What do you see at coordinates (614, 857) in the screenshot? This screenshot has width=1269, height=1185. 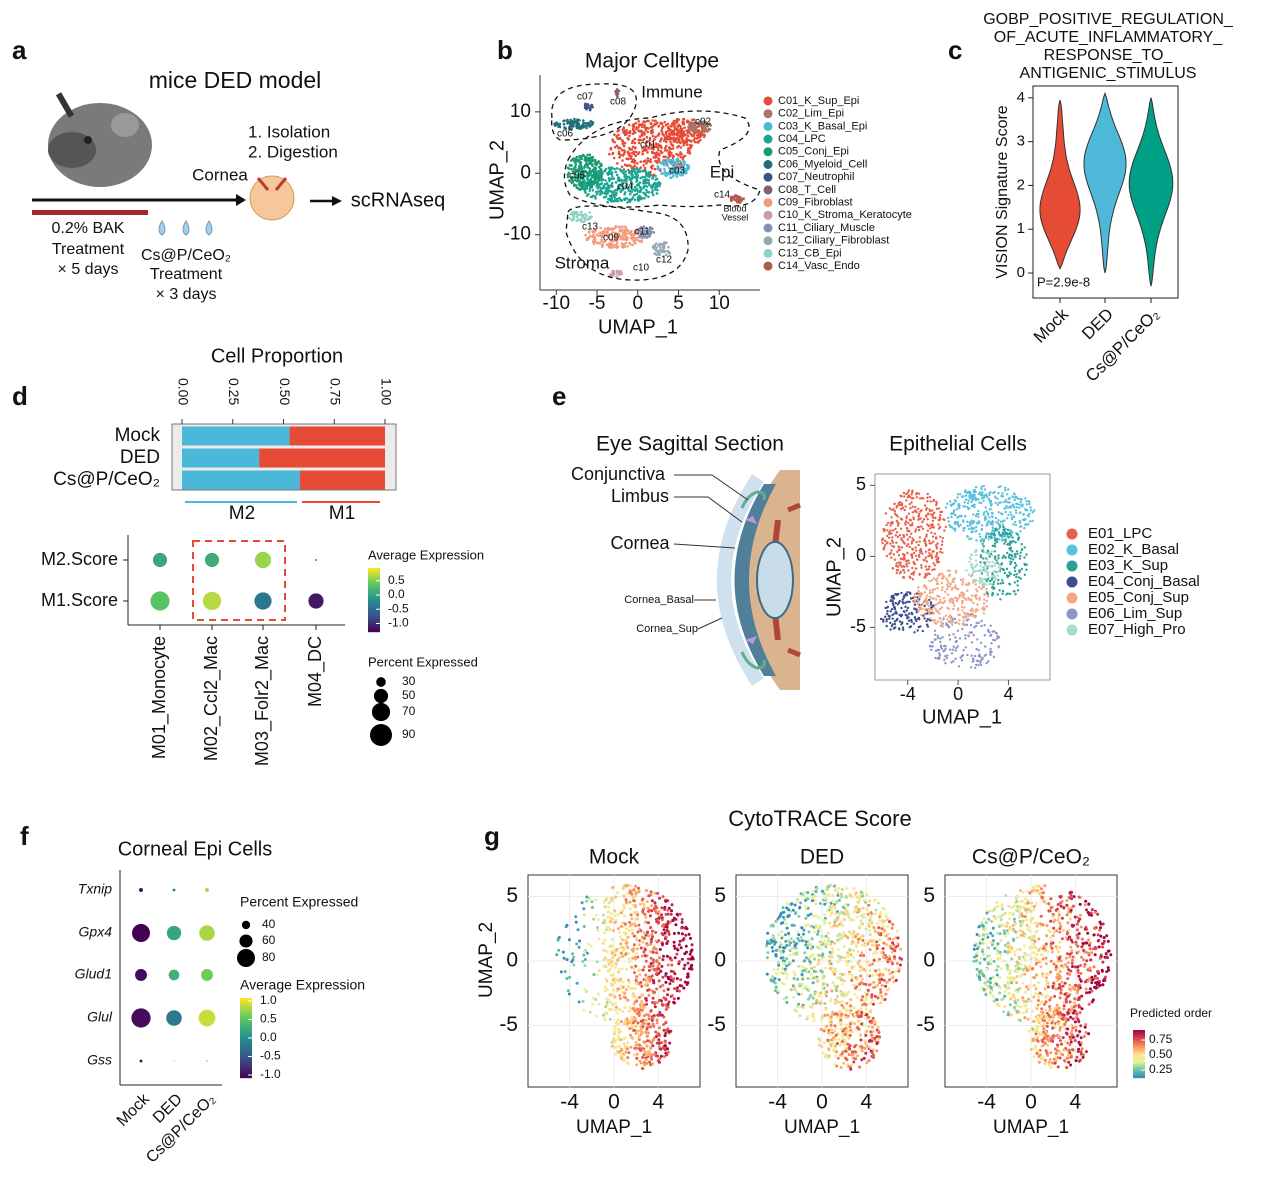 I see `subplot-title: Mock` at bounding box center [614, 857].